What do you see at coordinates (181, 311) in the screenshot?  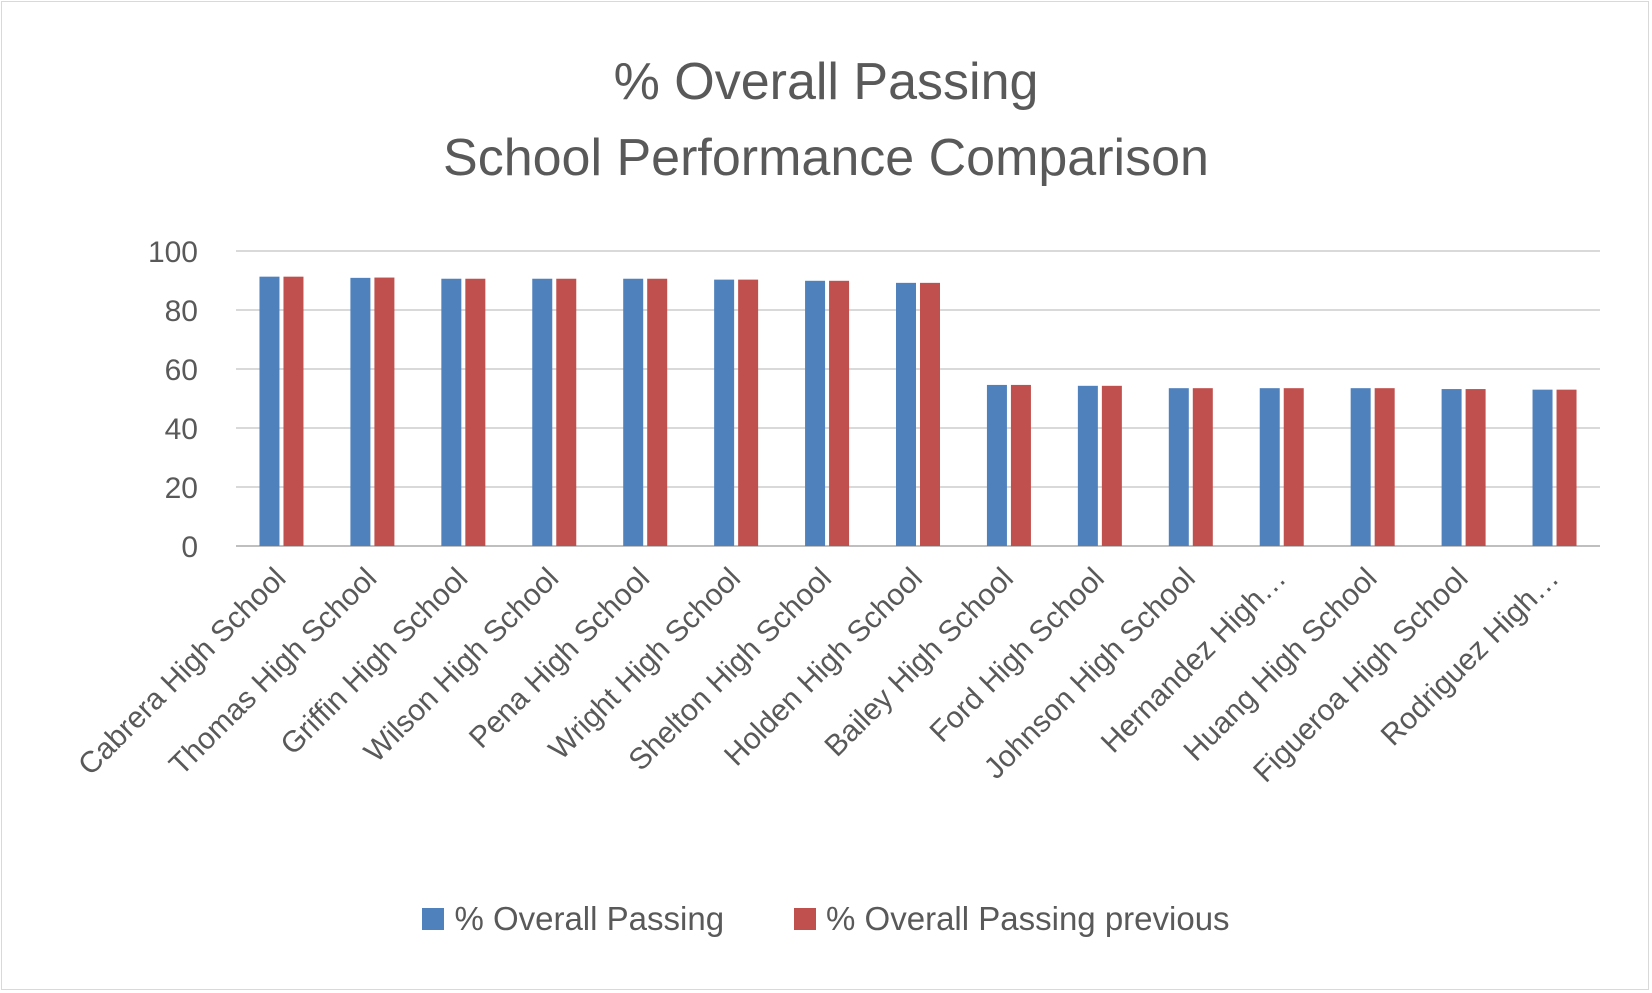 I see `y-tick-label: 80` at bounding box center [181, 311].